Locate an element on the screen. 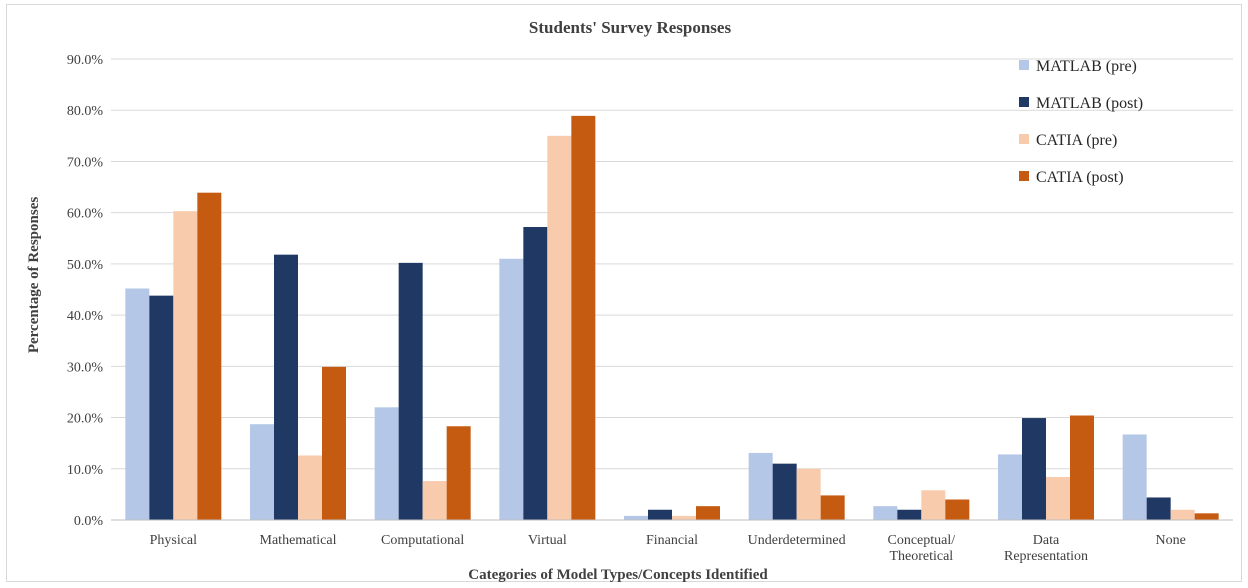 Image resolution: width=1248 pixels, height=588 pixels. y-tick-label: 80.0% is located at coordinates (85, 111).